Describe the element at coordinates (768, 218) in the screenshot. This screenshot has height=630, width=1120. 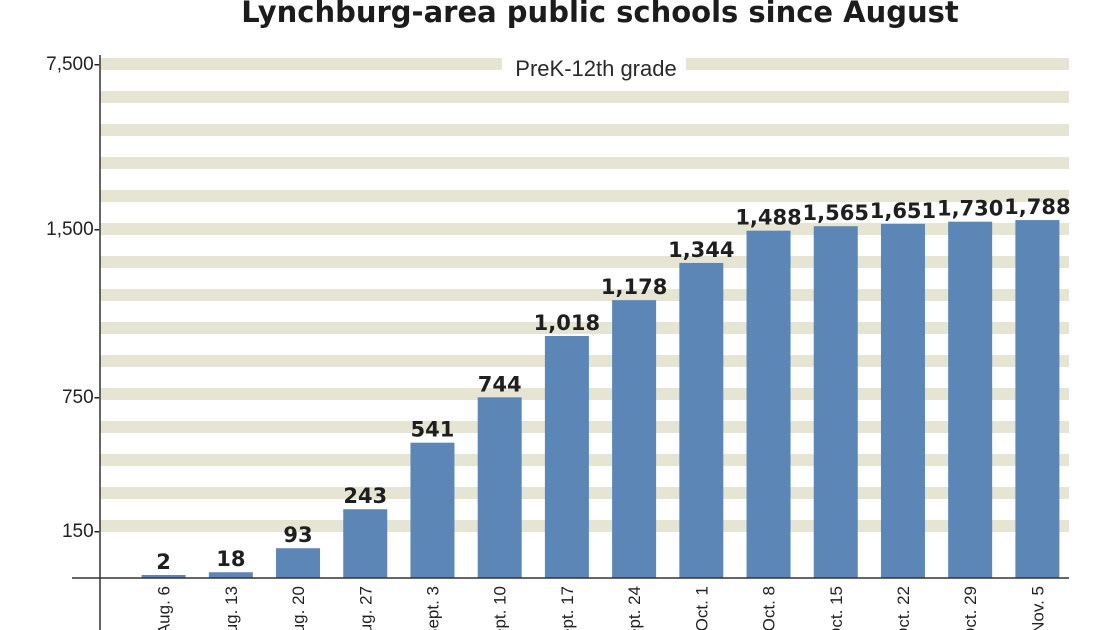
I see `data-label: 1,488` at that location.